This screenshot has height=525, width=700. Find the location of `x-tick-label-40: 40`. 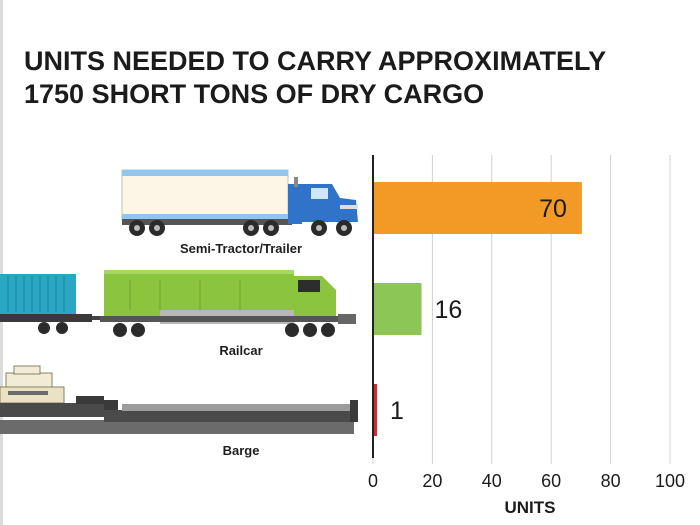

x-tick-label-40: 40 is located at coordinates (492, 481).